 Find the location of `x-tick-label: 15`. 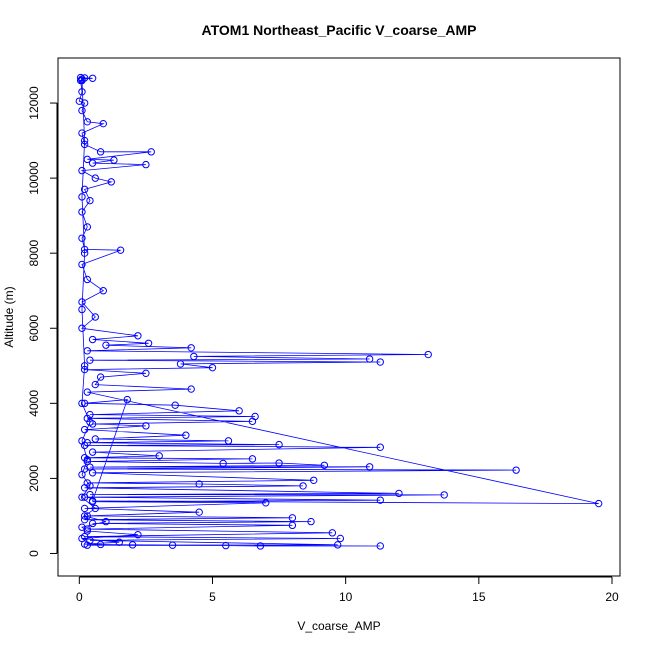

x-tick-label: 15 is located at coordinates (479, 597).